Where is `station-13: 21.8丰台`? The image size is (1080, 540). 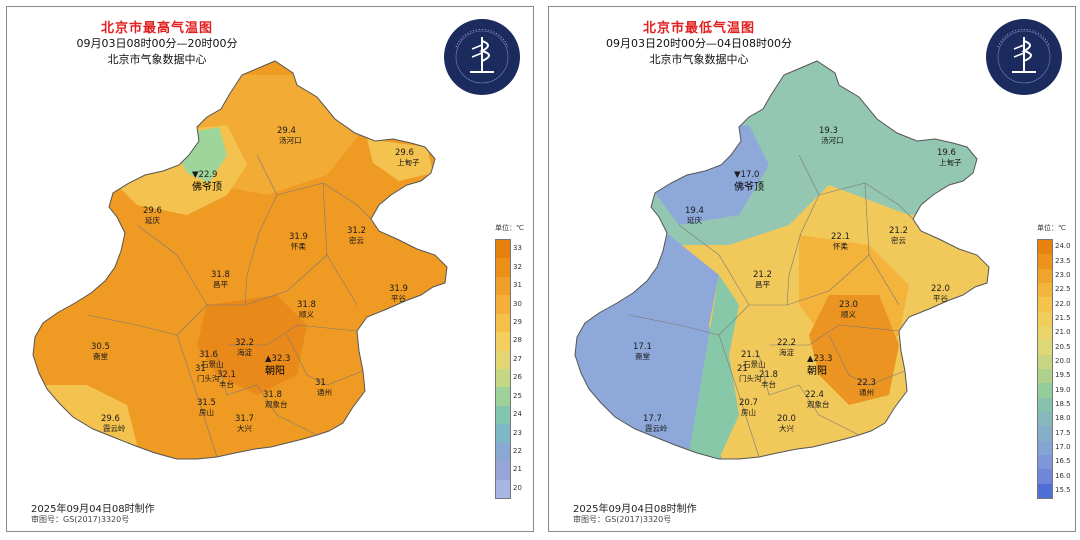
station-13: 21.8丰台 is located at coordinates (768, 379).